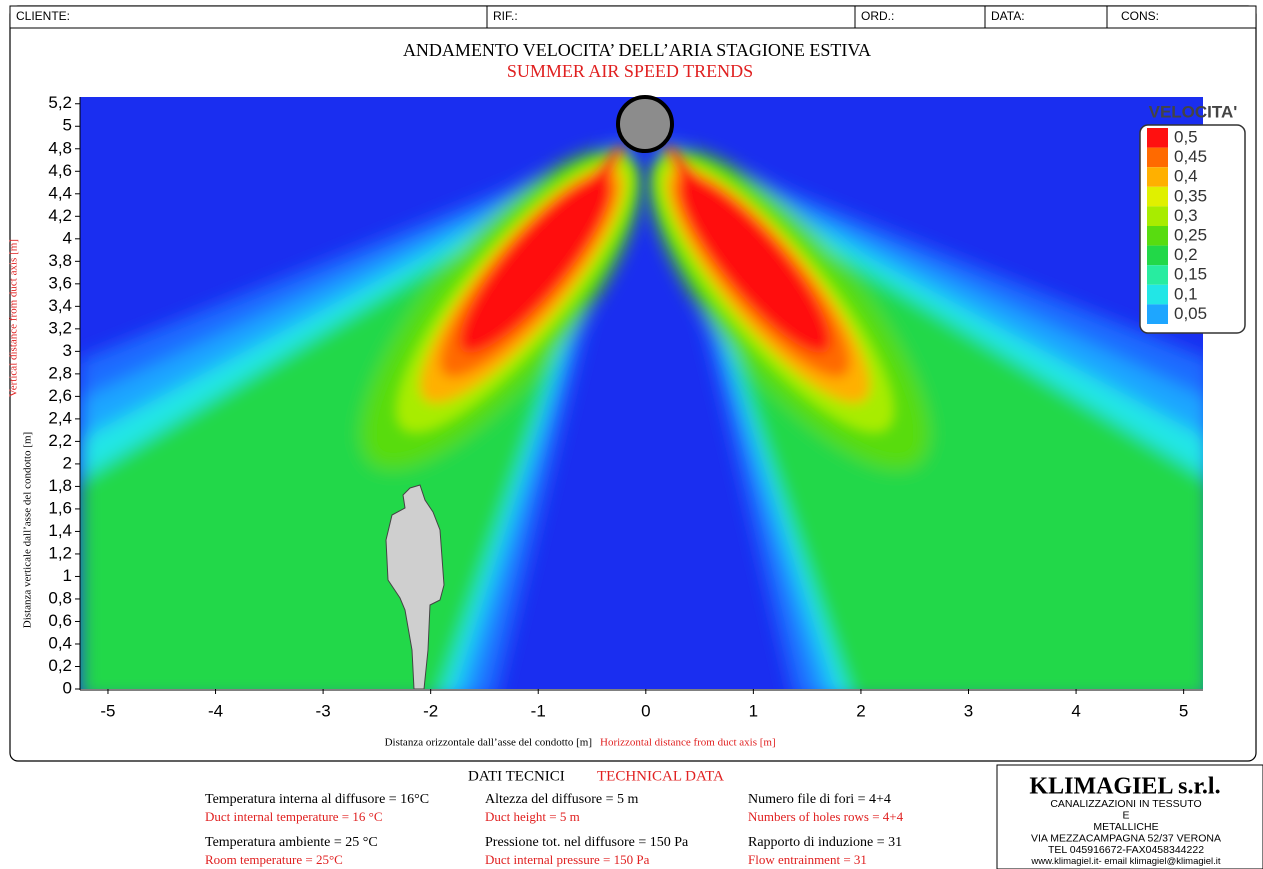 Image resolution: width=1263 pixels, height=869 pixels. What do you see at coordinates (60, 417) in the screenshot?
I see `y-tick-label: 2,4` at bounding box center [60, 417].